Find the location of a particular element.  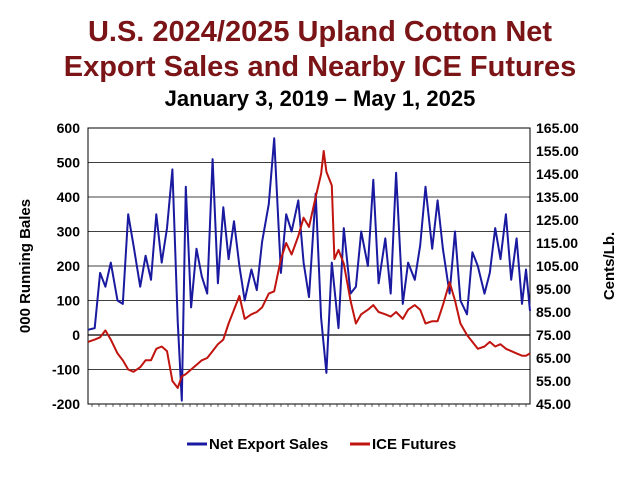

legend-label-net-export-sales: Net Export Sales is located at coordinates (268, 444).